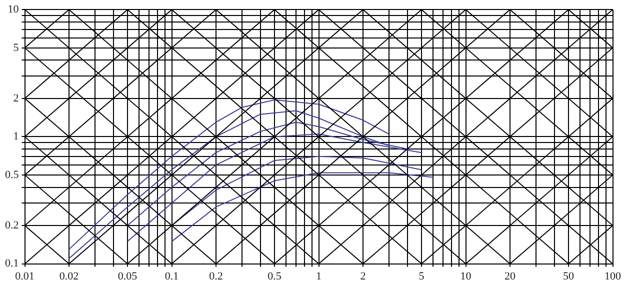 This screenshot has width=624, height=288. I want to click on y-tick-label: 0.5, so click(12, 174).